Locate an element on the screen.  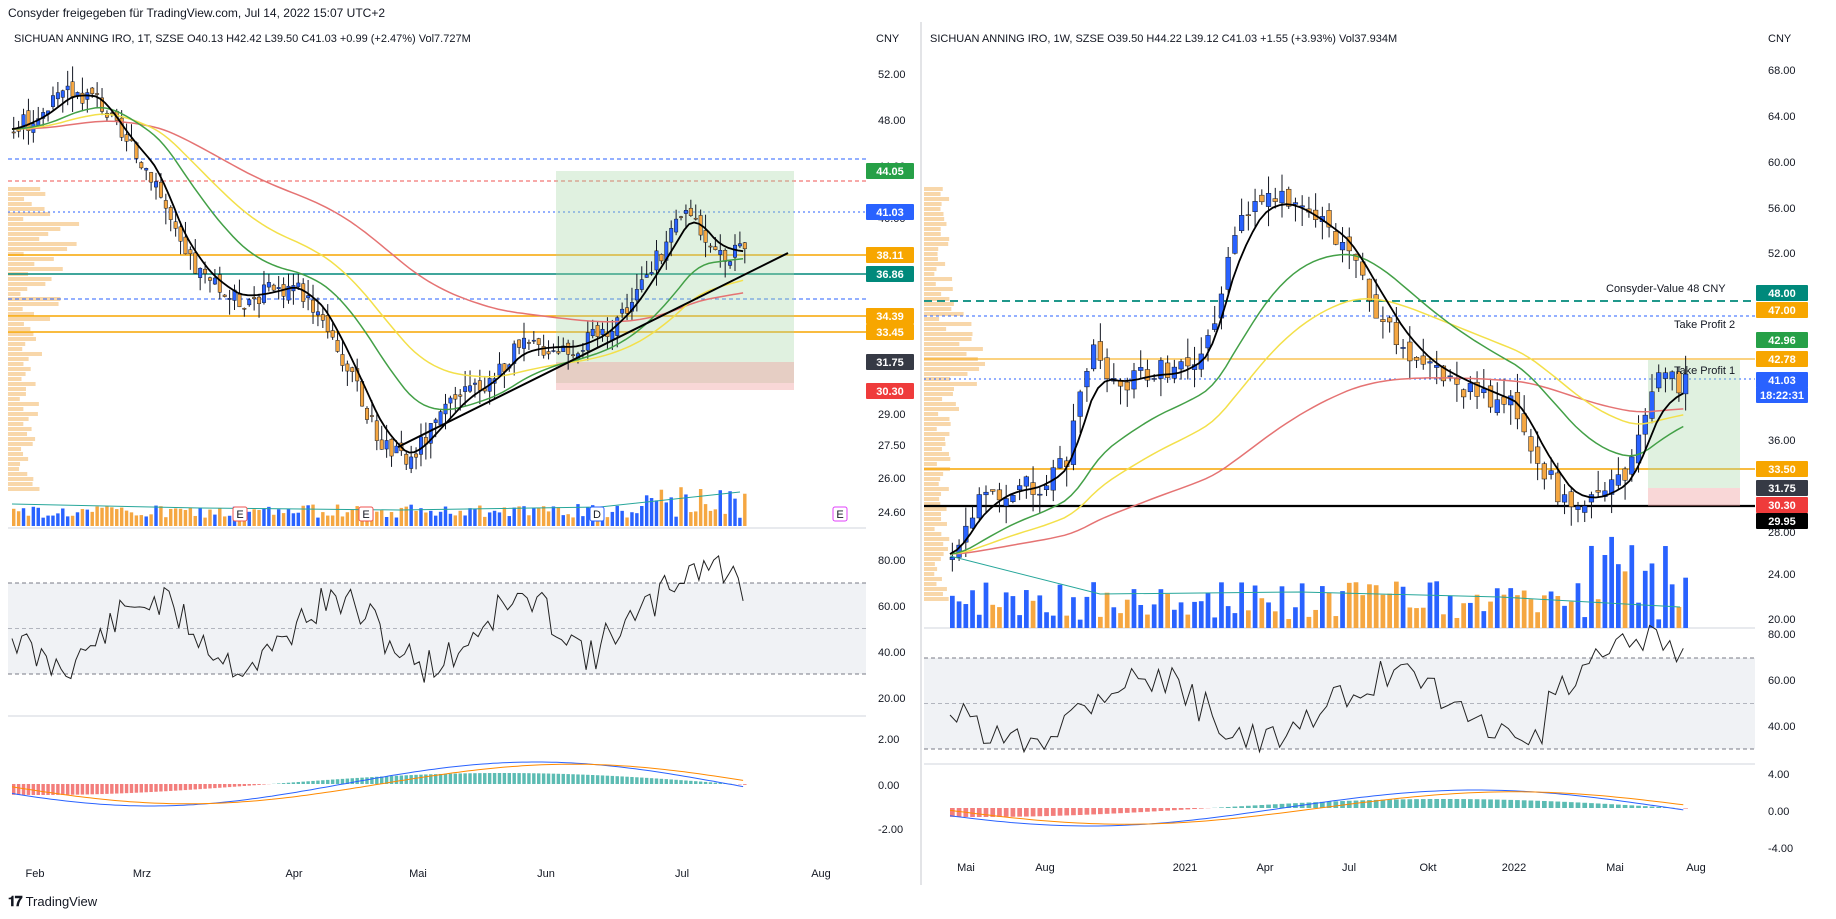
right-ytick: 28.00 is located at coordinates (1782, 533).